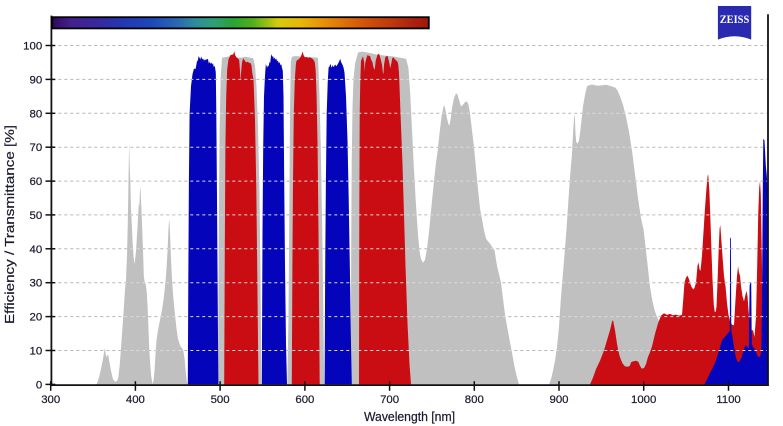 Image resolution: width=783 pixels, height=426 pixels. What do you see at coordinates (558, 400) in the screenshot?
I see `svg-text: 900` at bounding box center [558, 400].